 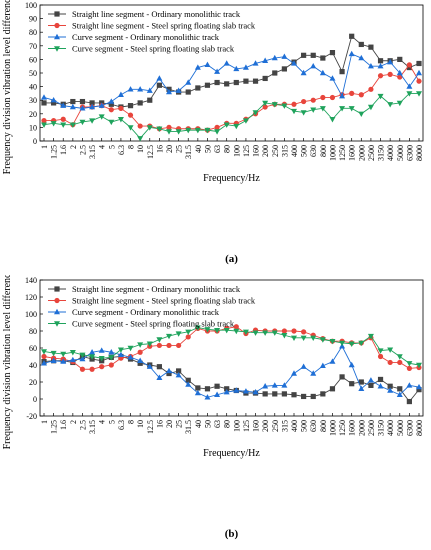 I want to click on x-tick-label: 400, so click(x=294, y=151).